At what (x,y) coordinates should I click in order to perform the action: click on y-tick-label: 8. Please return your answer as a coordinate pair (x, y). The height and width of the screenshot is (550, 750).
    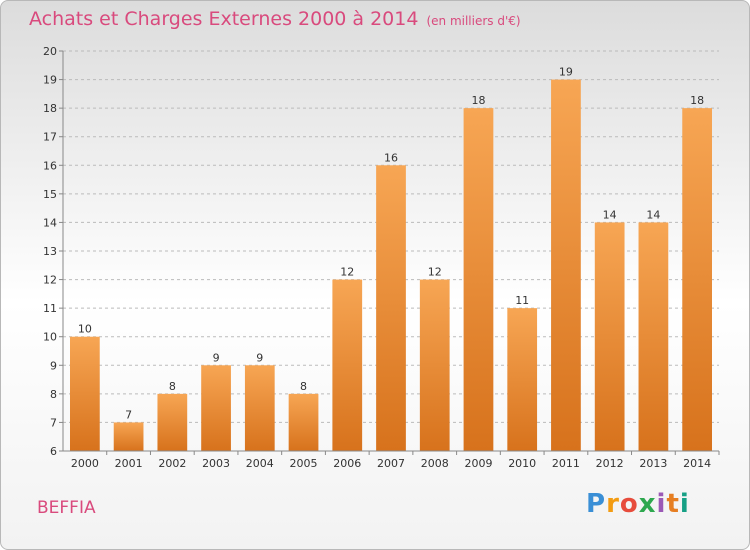
    Looking at the image, I should click on (53, 394).